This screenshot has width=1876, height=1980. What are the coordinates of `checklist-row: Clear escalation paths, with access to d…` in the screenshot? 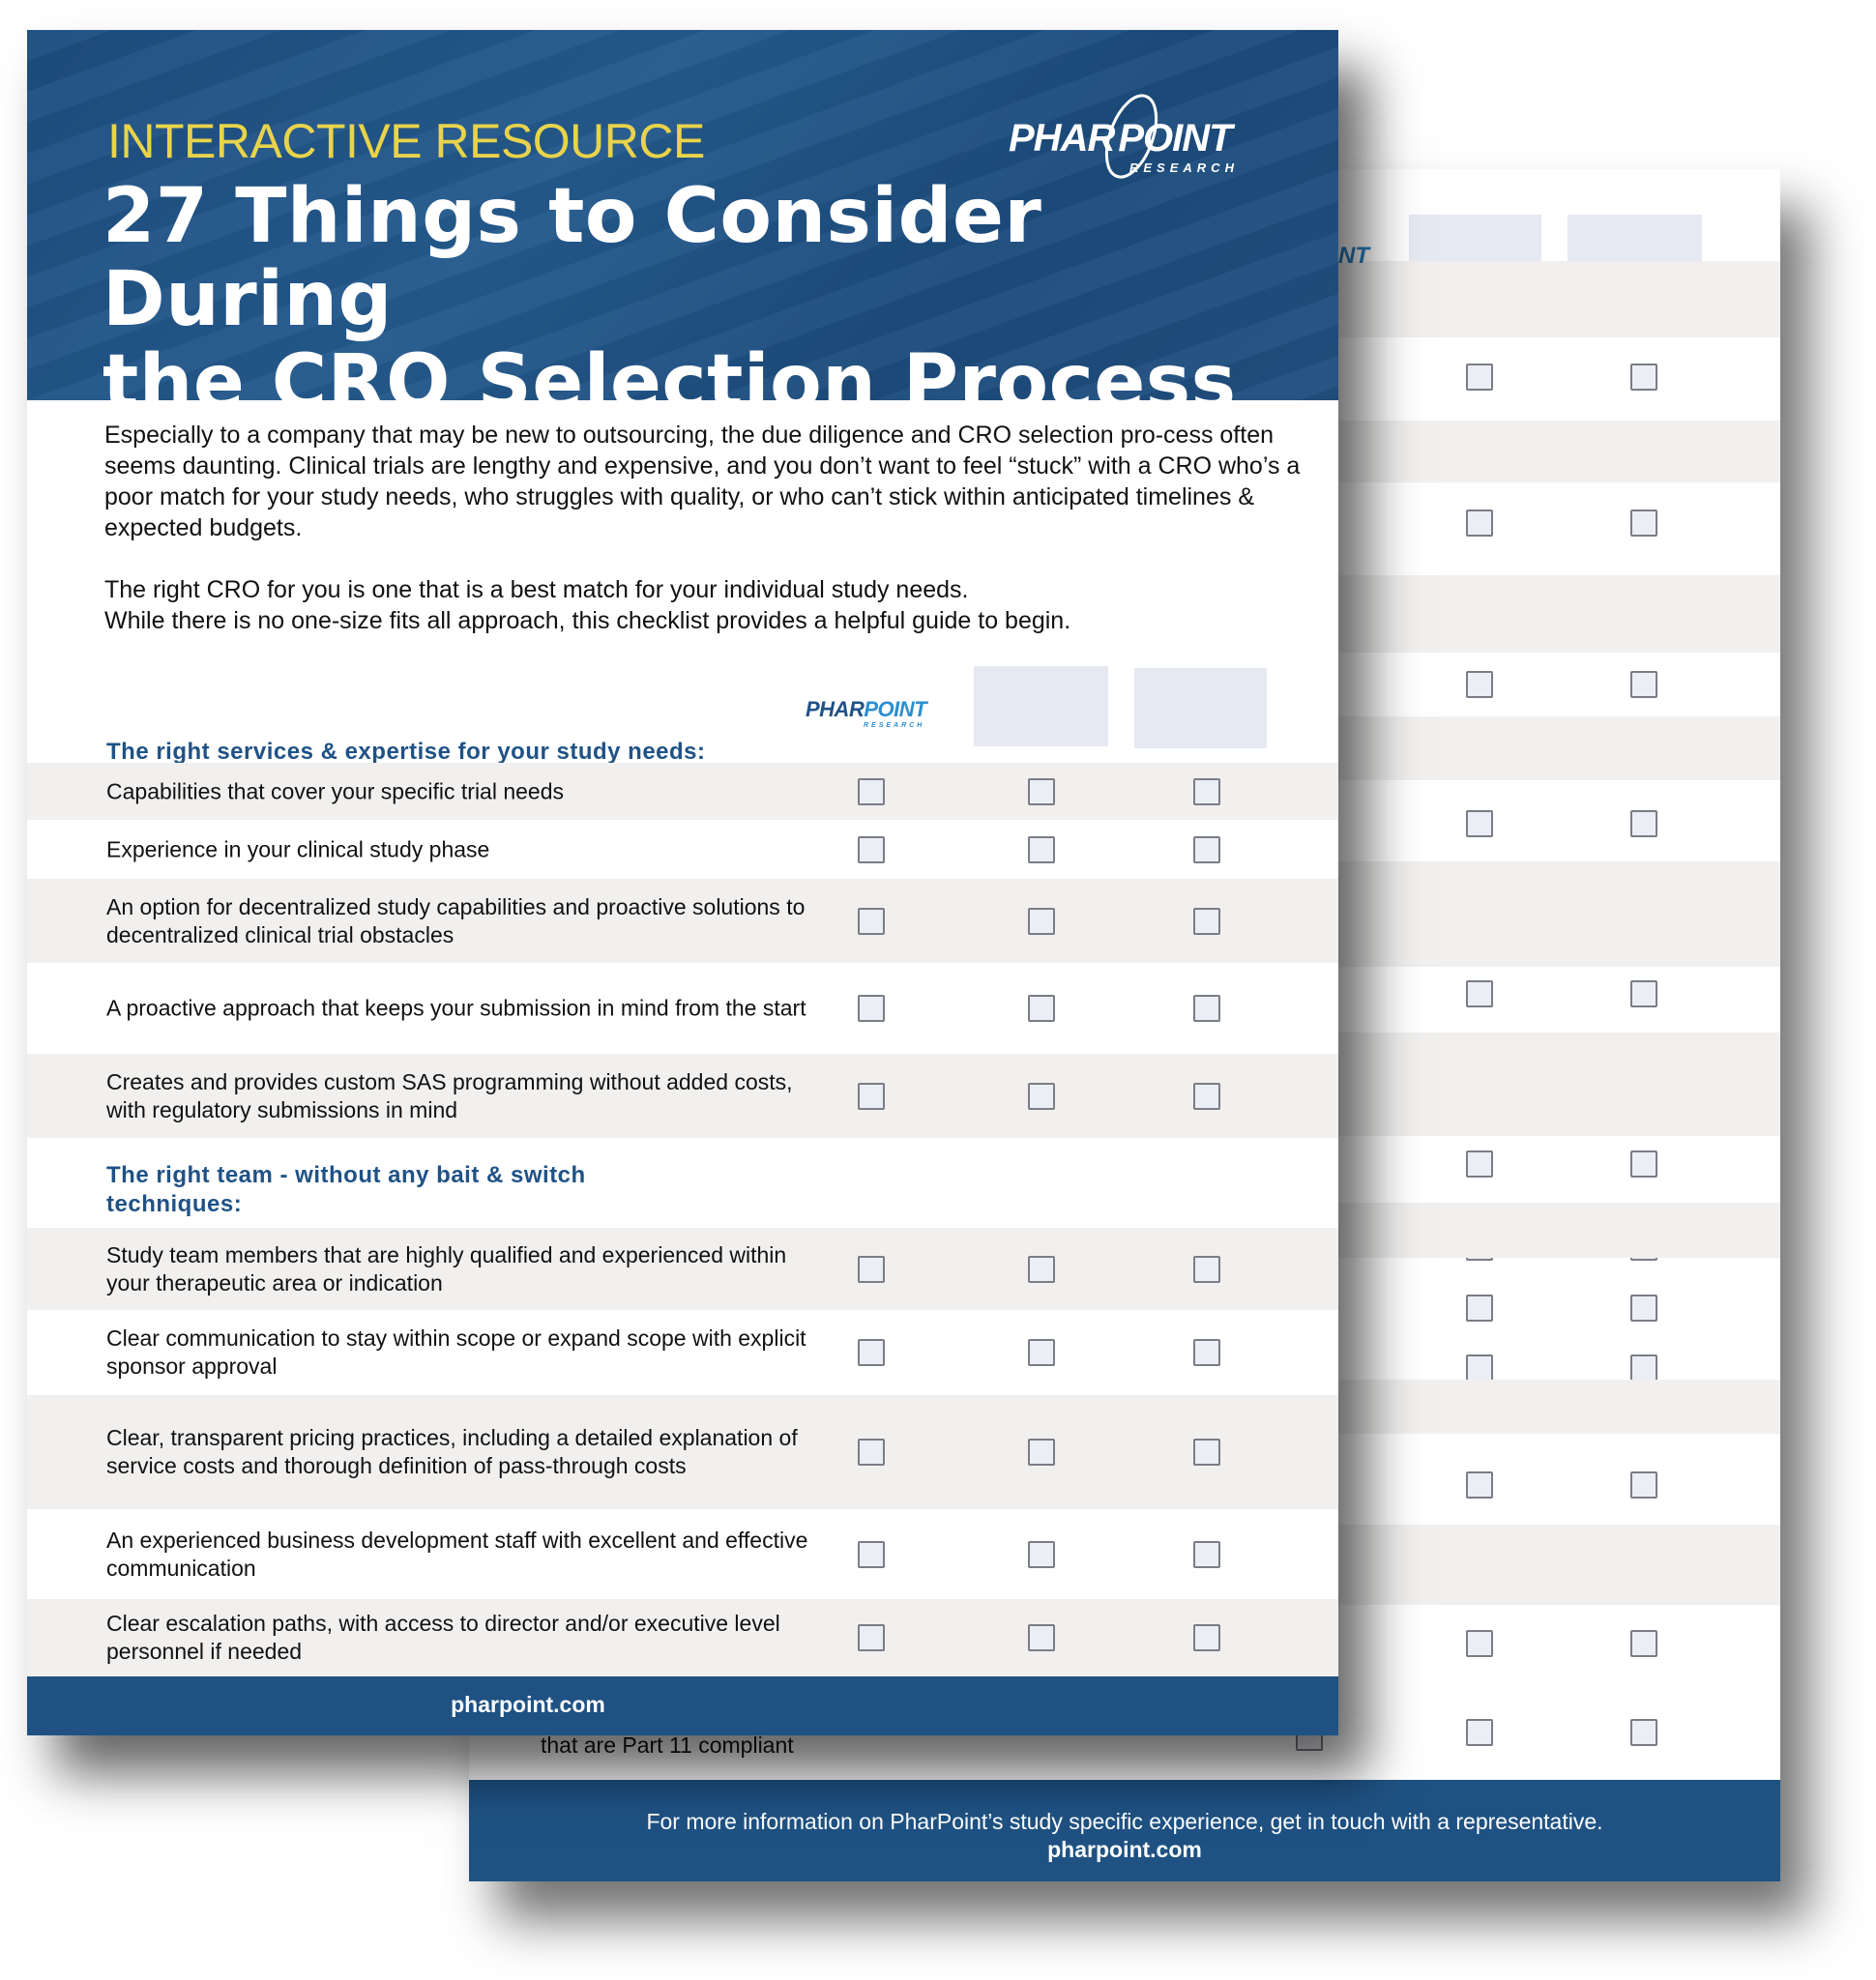 It's located at (682, 1637).